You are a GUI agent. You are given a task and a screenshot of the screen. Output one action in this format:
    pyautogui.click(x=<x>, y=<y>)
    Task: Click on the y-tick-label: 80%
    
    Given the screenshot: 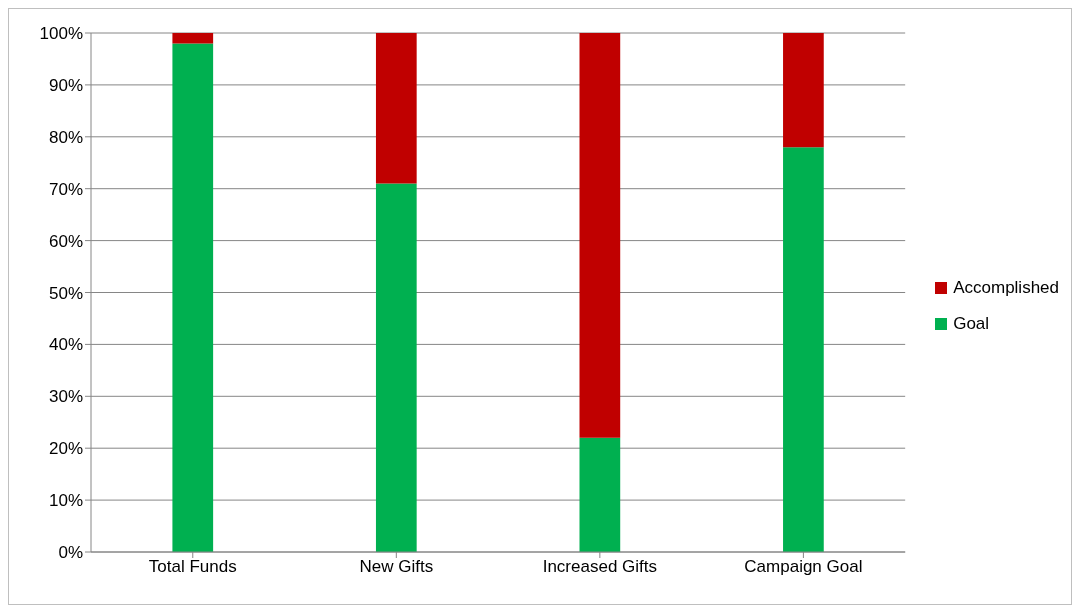 What is the action you would take?
    pyautogui.click(x=65, y=137)
    